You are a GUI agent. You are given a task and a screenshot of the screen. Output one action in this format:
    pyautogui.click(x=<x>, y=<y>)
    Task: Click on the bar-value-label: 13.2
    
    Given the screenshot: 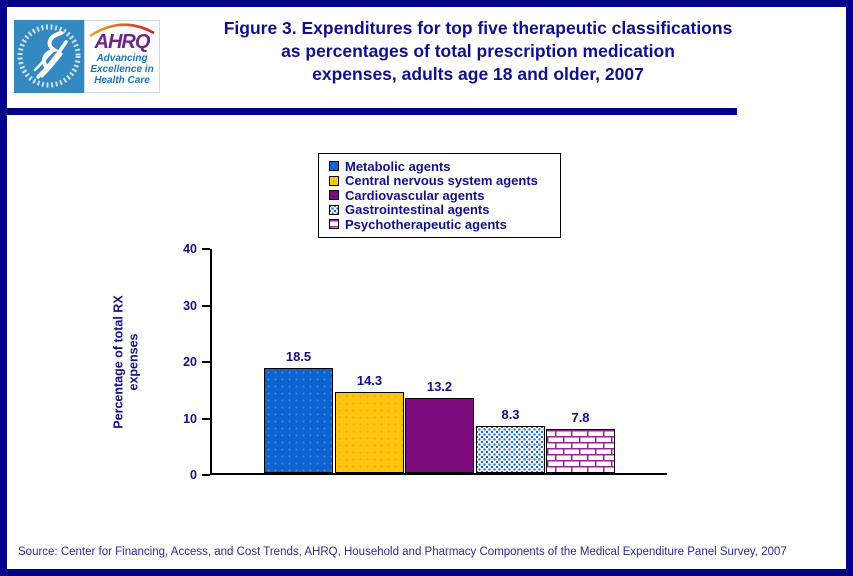 What is the action you would take?
    pyautogui.click(x=439, y=386)
    